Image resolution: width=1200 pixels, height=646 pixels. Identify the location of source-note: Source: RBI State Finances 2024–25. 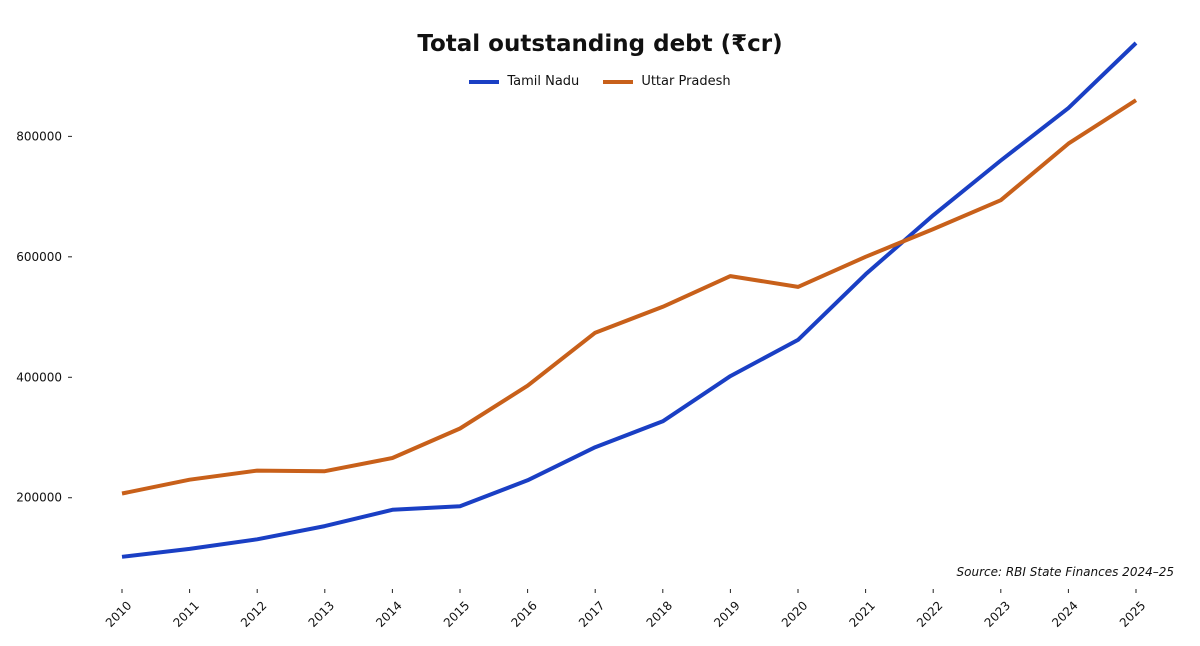
(1065, 572).